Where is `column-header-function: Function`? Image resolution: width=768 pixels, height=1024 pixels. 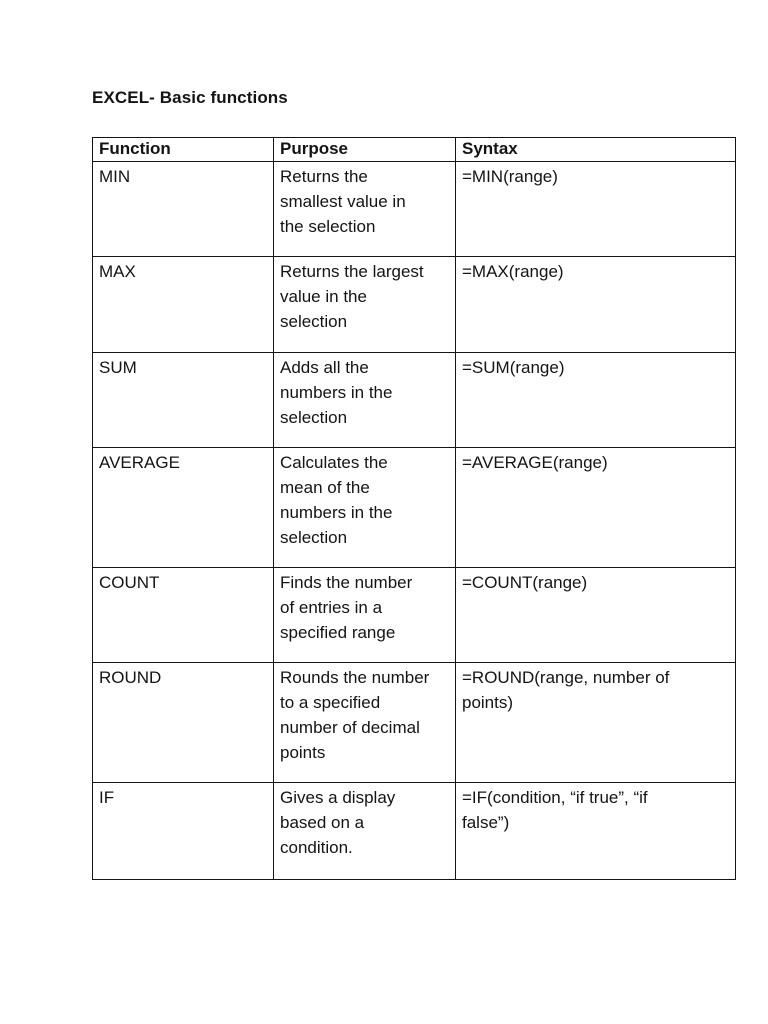
column-header-function: Function is located at coordinates (183, 149).